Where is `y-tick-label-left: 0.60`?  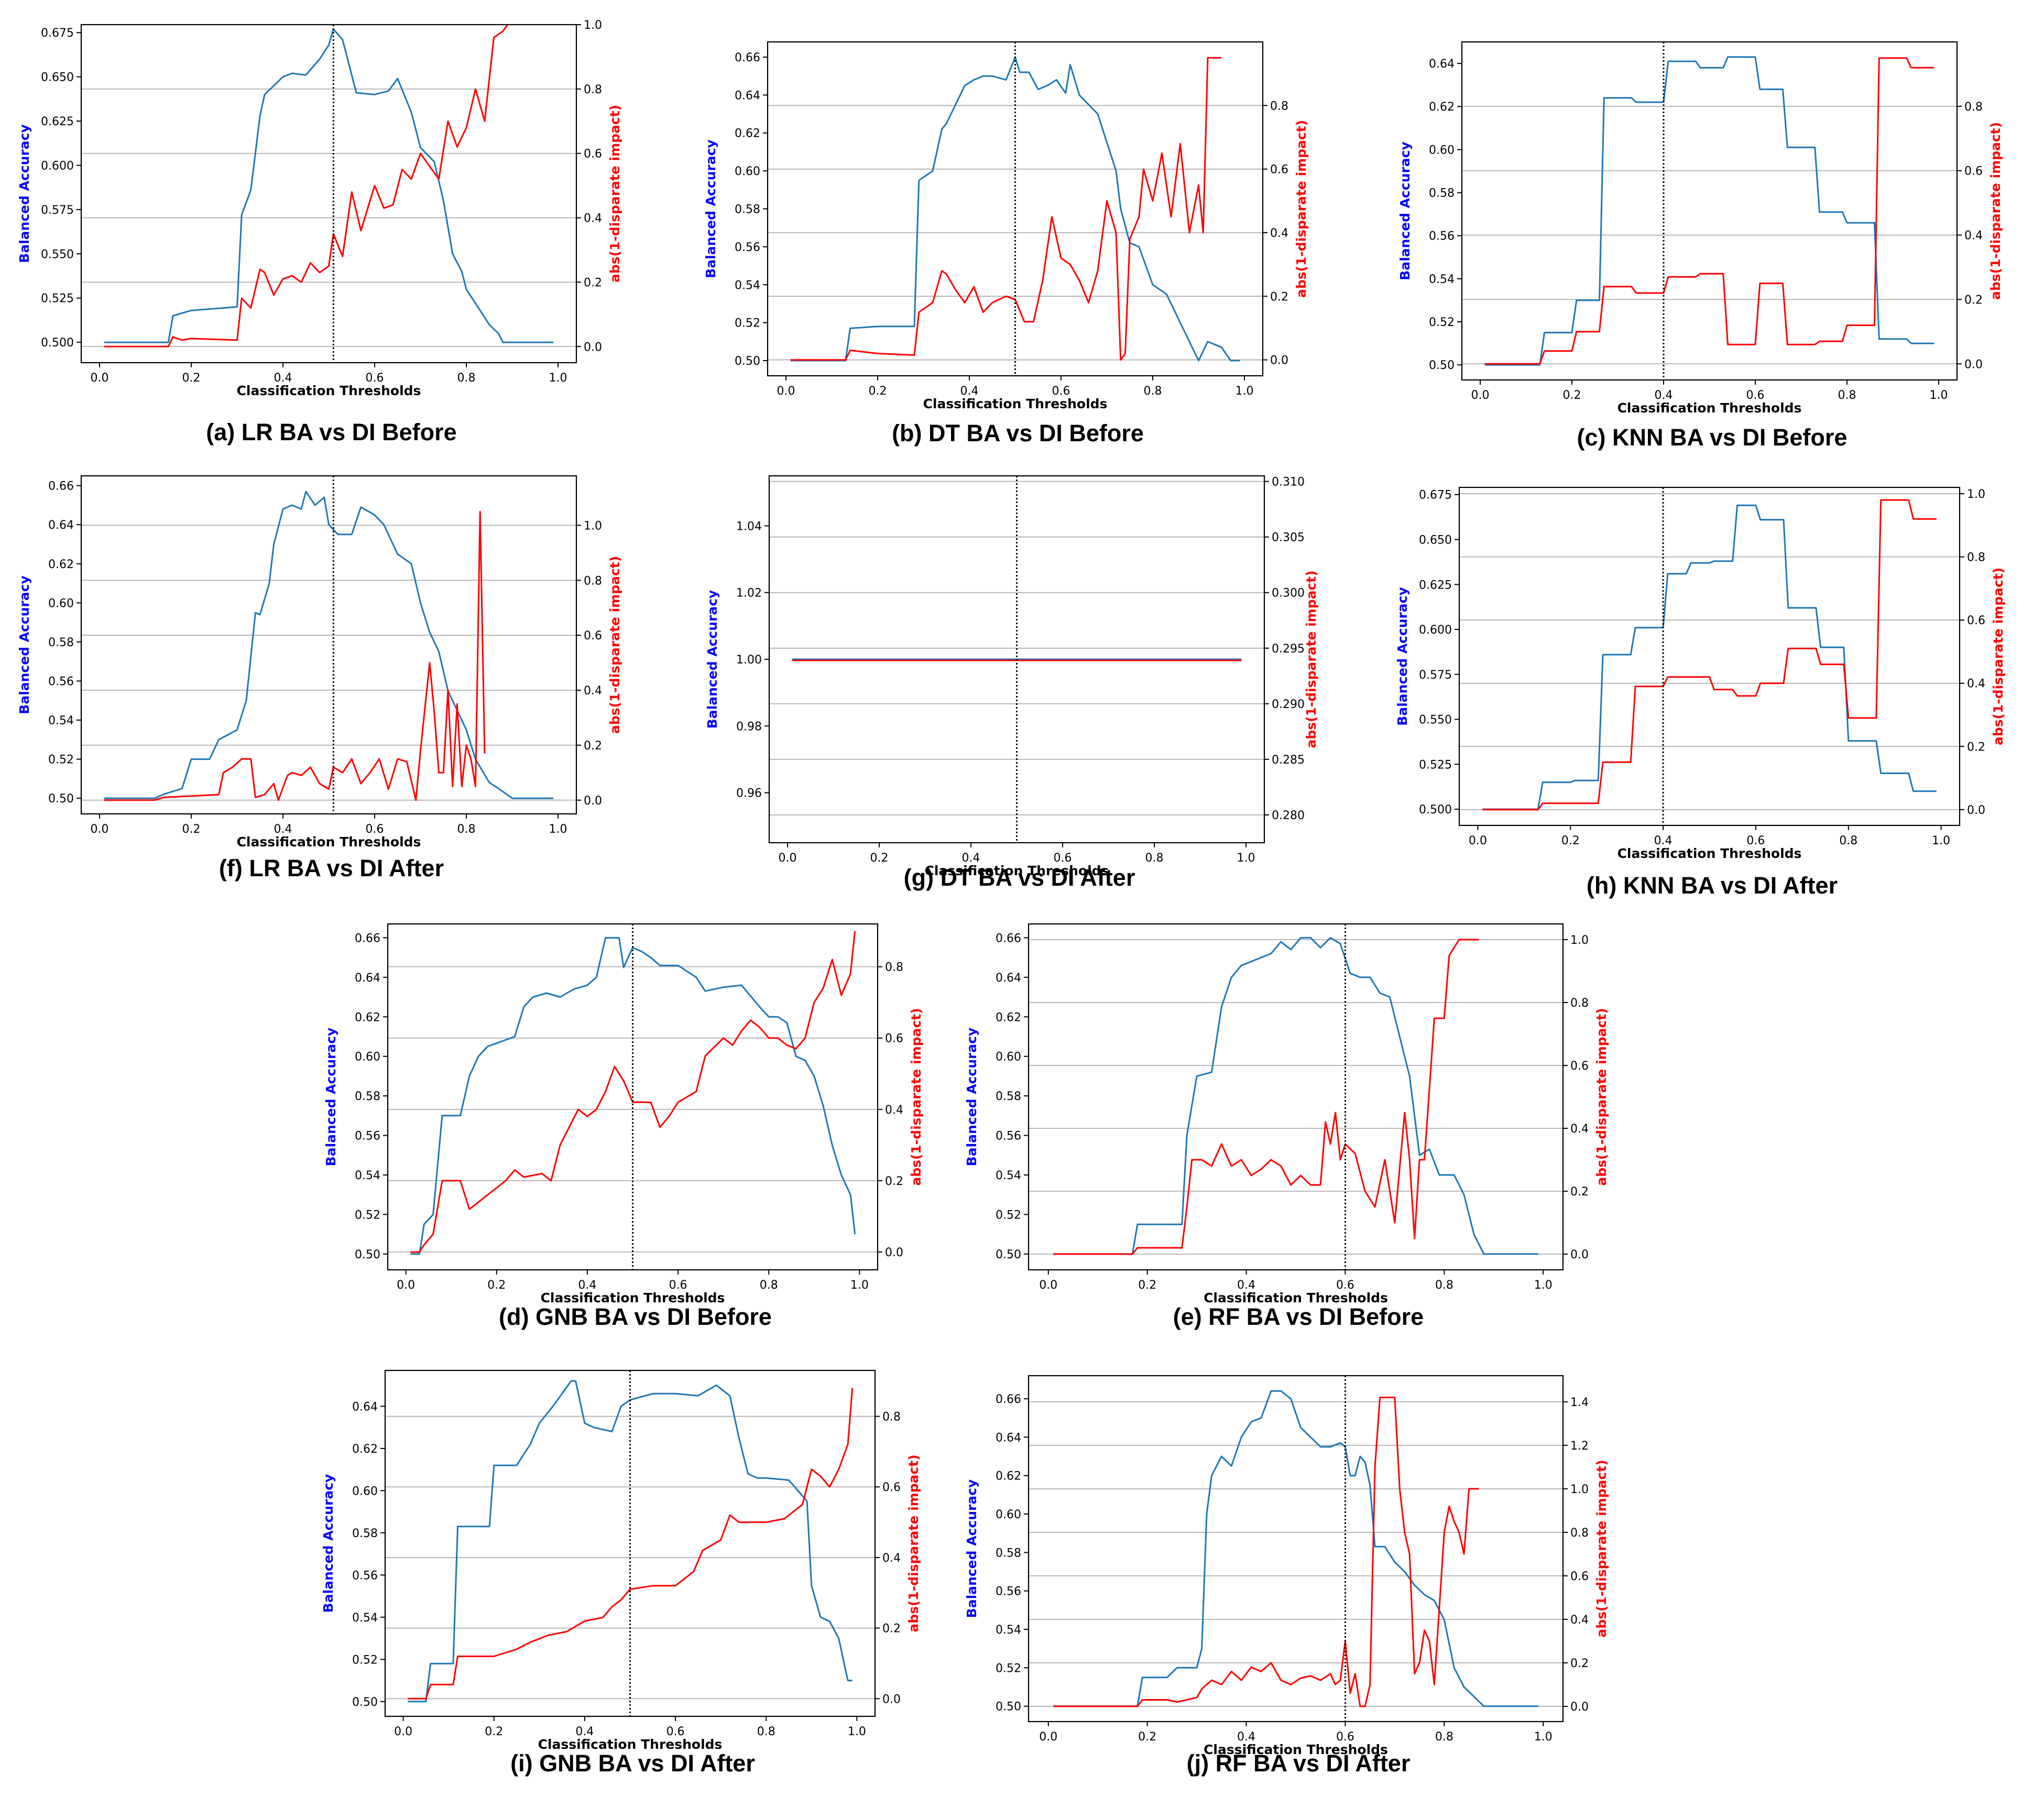
y-tick-label-left: 0.60 is located at coordinates (365, 1491).